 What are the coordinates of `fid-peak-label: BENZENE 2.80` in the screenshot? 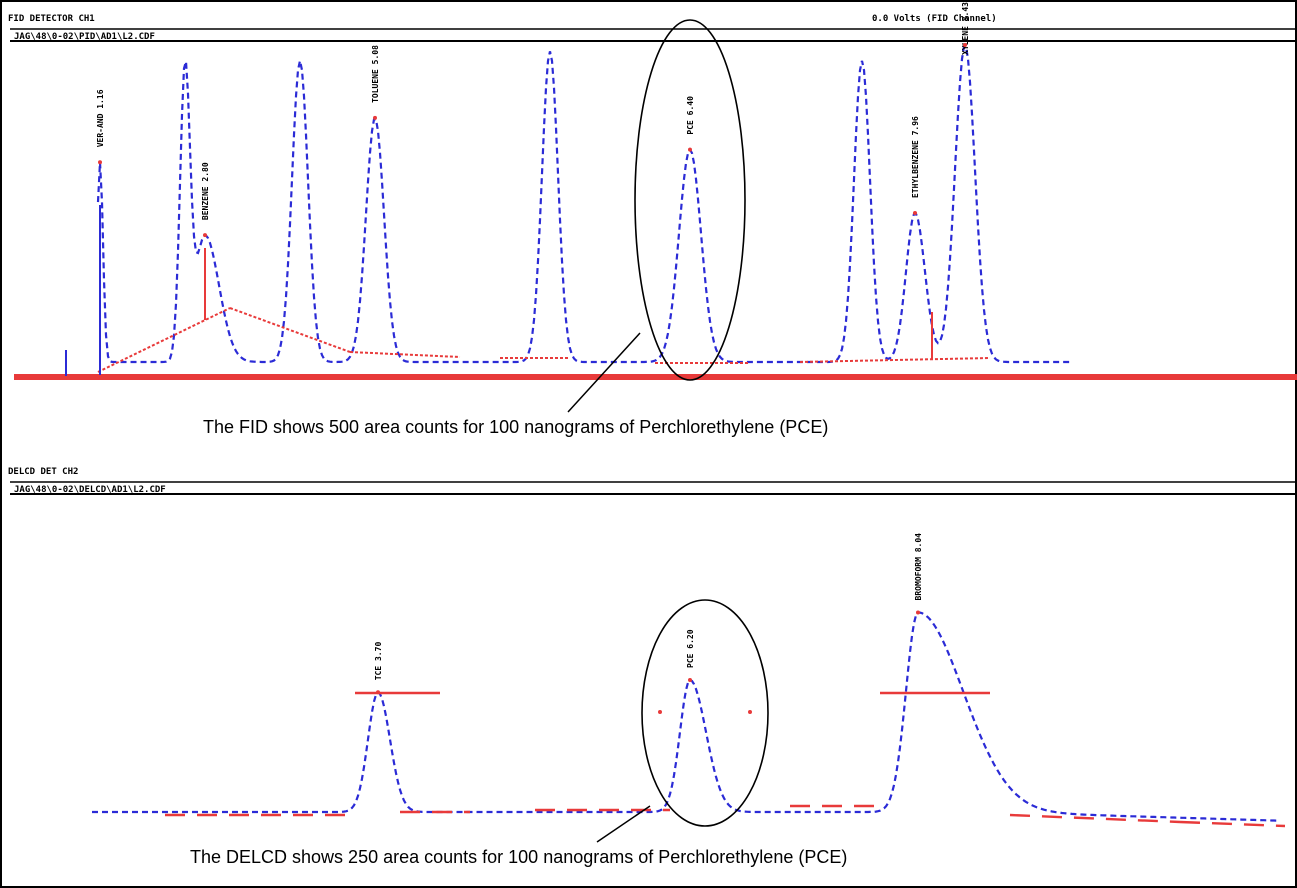 It's located at (205, 191).